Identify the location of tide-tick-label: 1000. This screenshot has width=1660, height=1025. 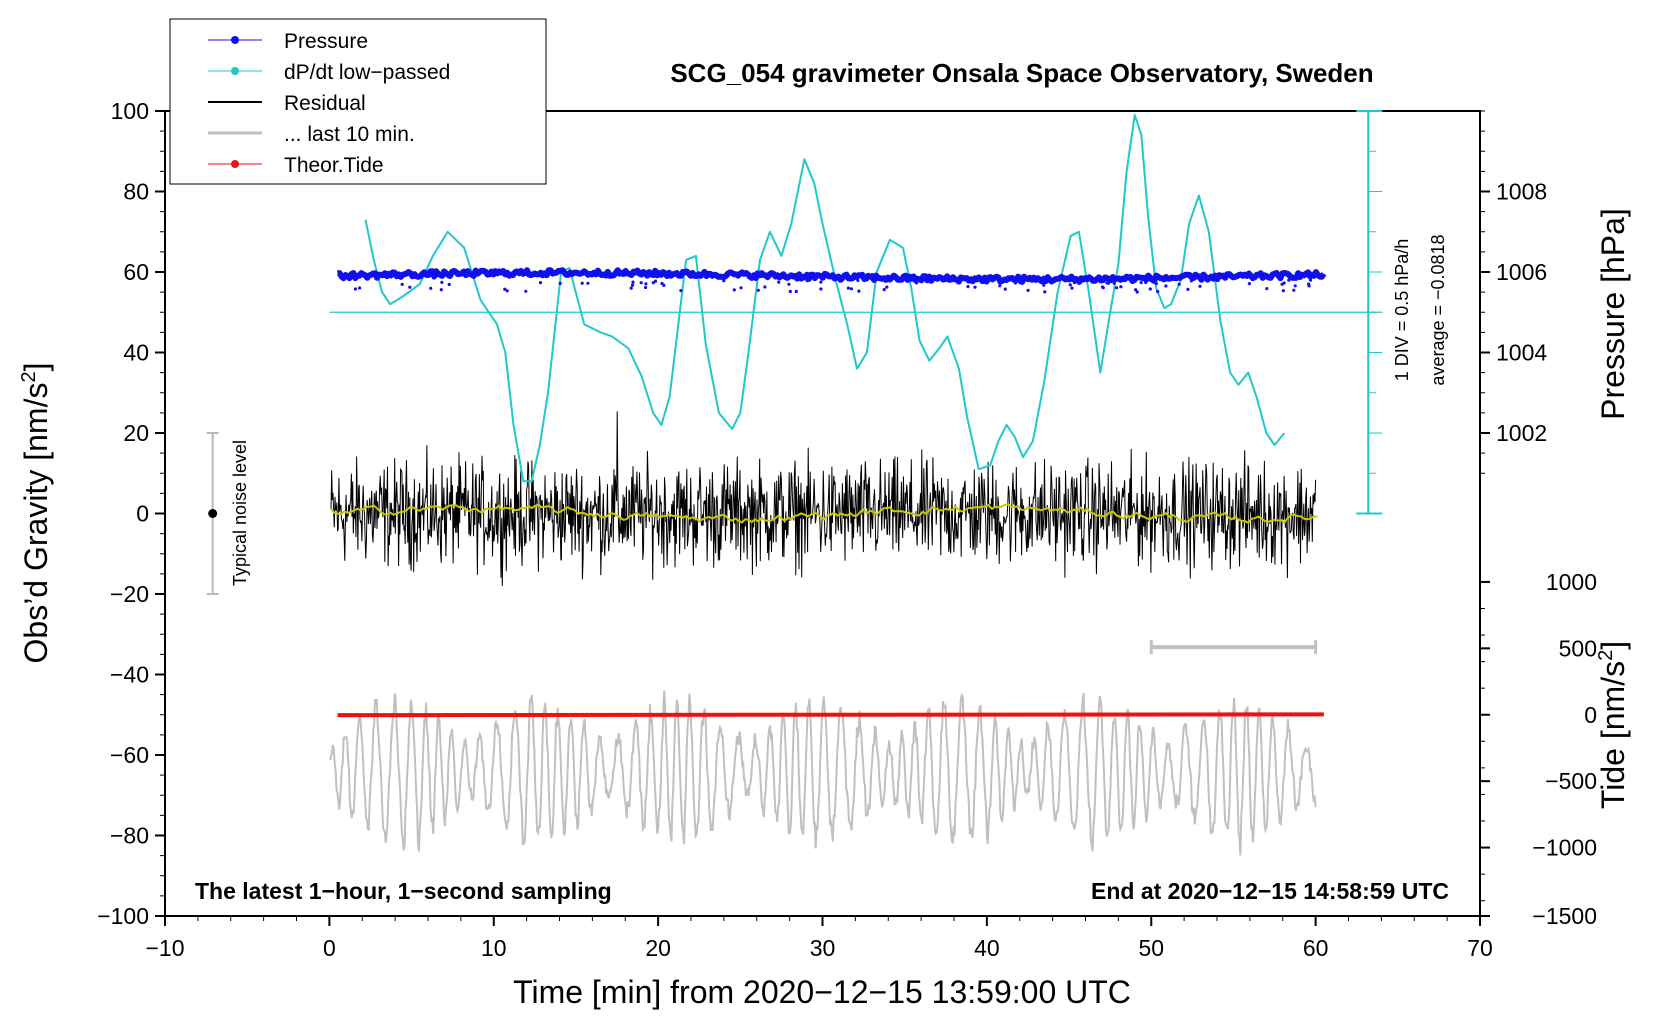
(1571, 582).